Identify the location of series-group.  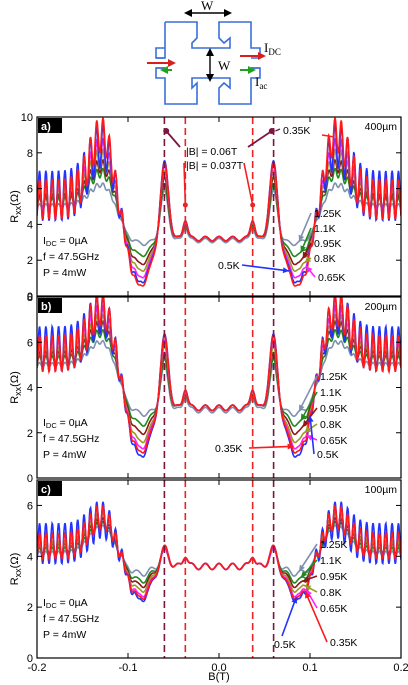
(219, 552).